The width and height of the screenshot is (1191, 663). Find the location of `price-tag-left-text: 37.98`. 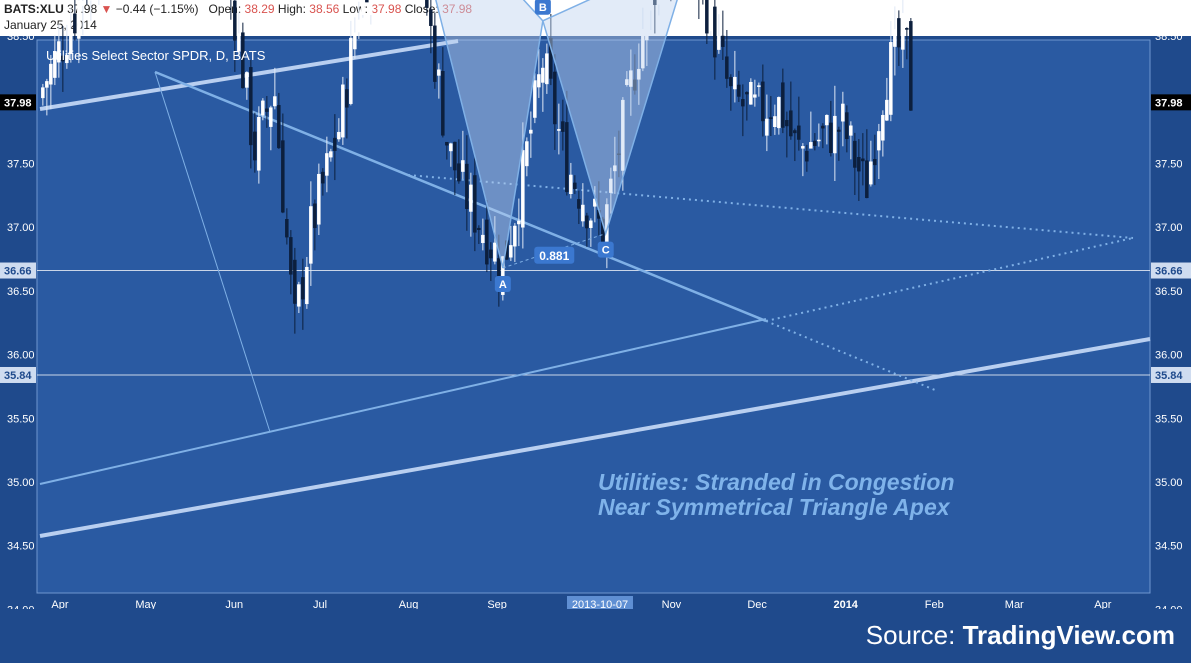

price-tag-left-text: 37.98 is located at coordinates (18, 103).